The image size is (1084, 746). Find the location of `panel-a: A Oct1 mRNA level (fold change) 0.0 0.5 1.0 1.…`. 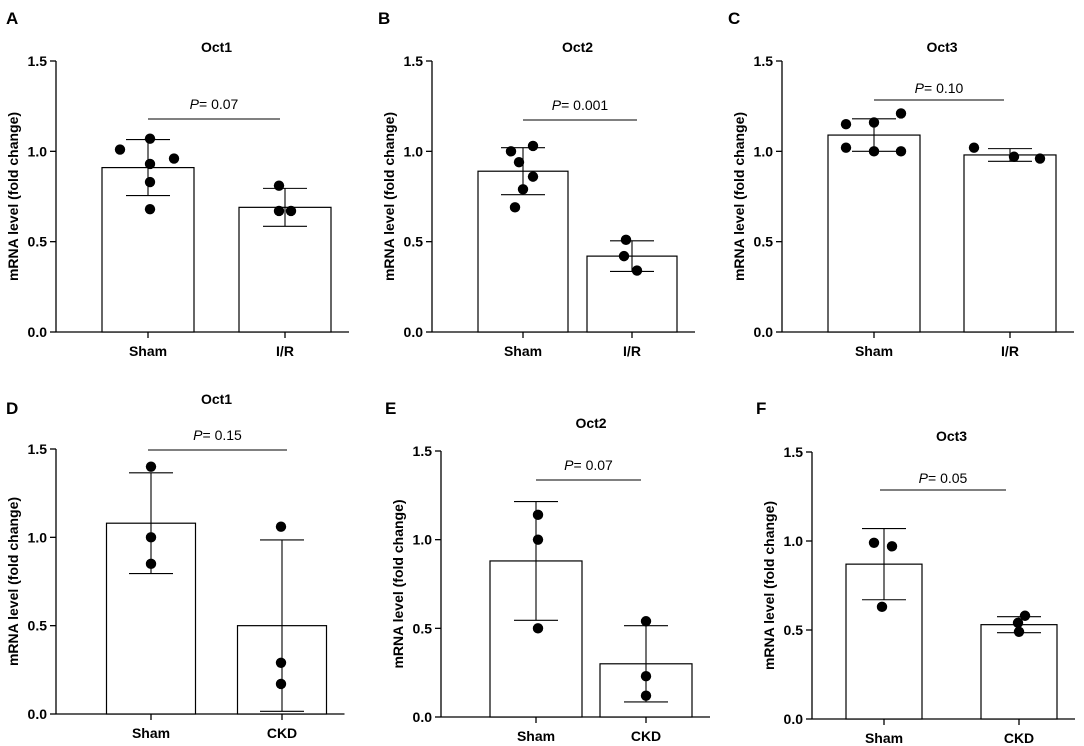

panel-a: A Oct1 mRNA level (fold change) 0.0 0.5 1.0 1.… is located at coordinates (177, 184).